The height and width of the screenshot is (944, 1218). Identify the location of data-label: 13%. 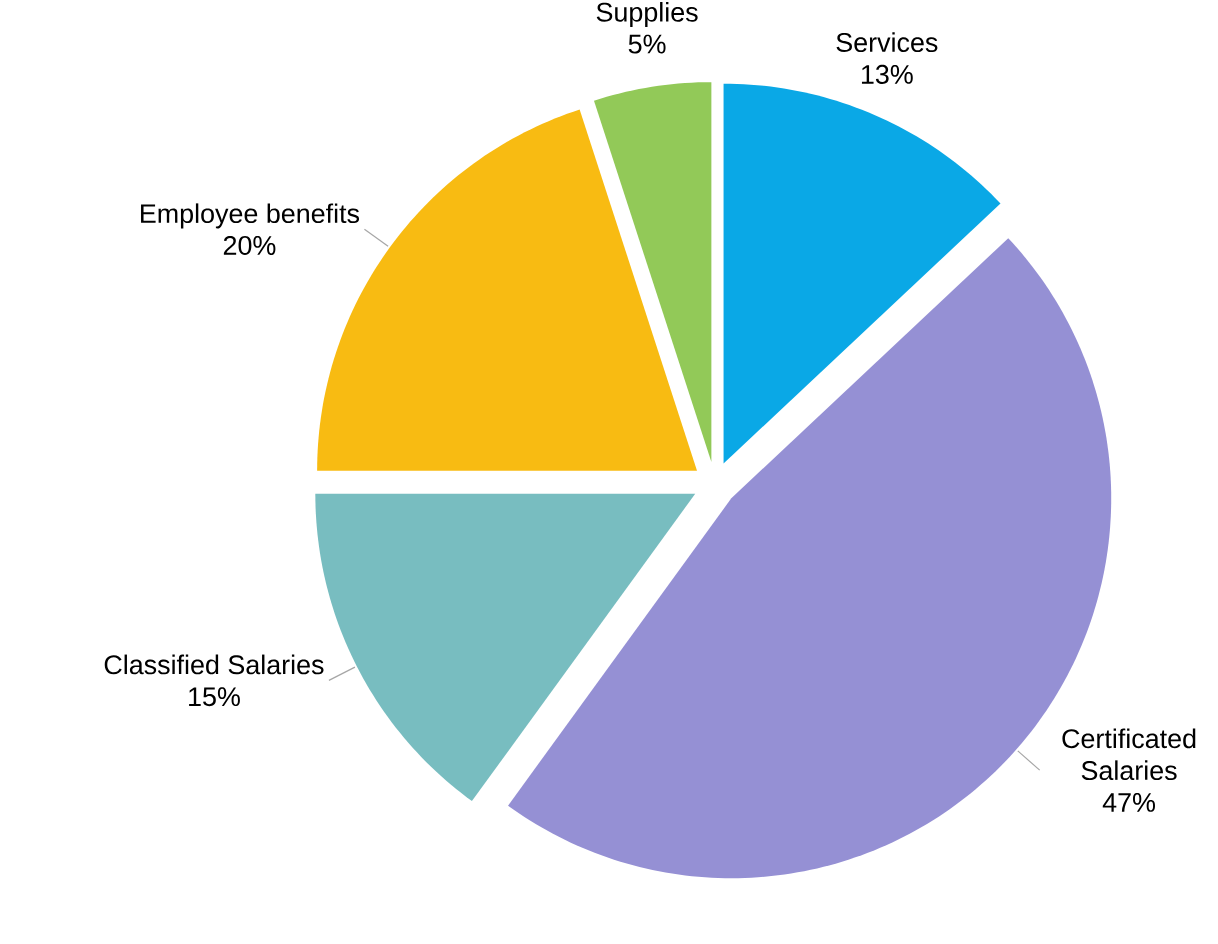
(887, 75).